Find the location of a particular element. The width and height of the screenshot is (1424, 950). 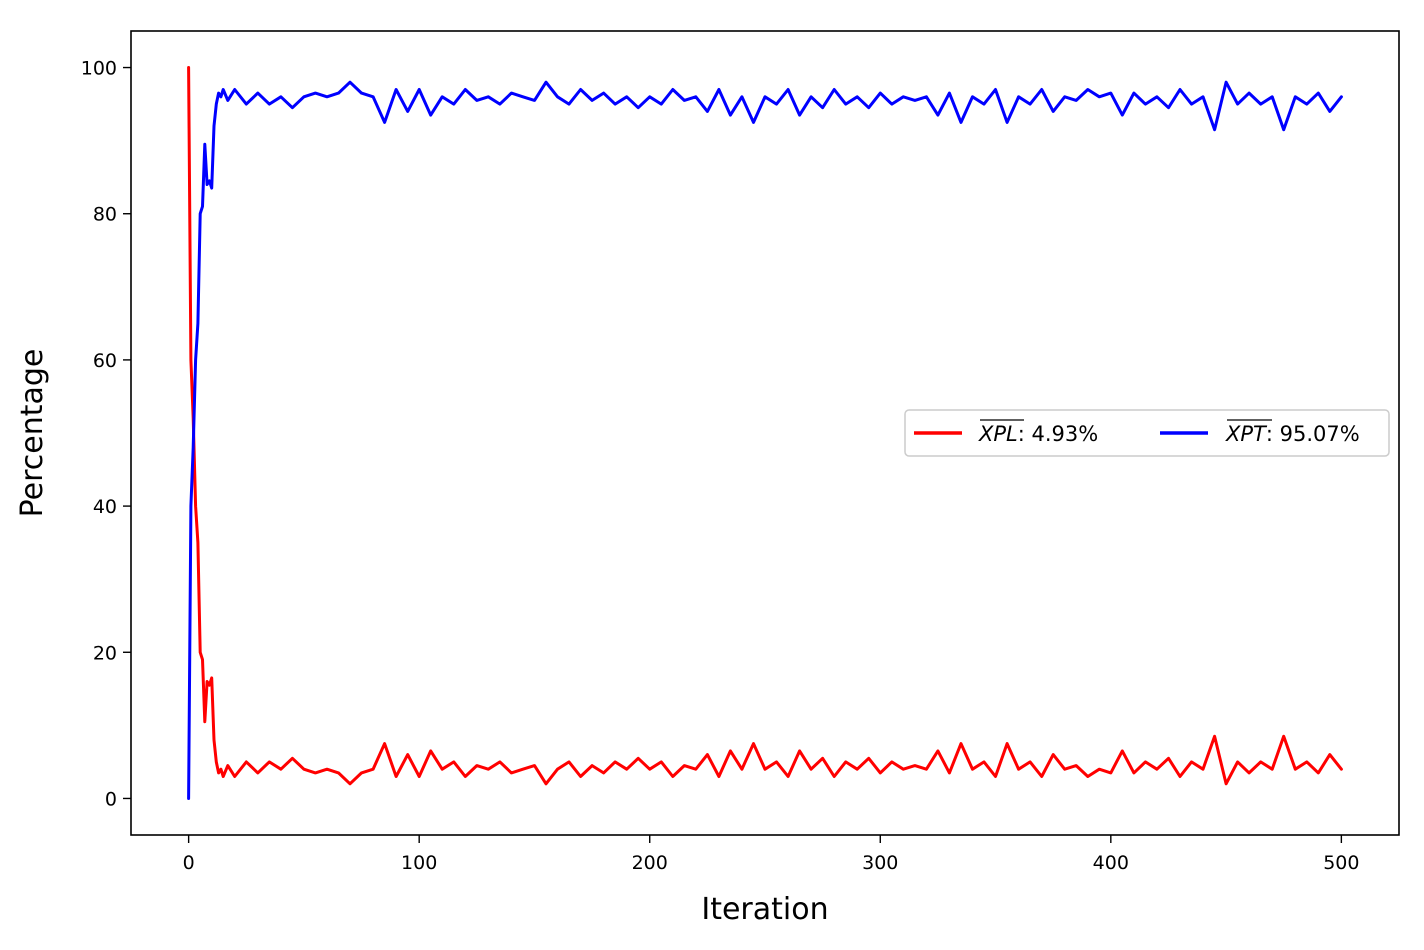

y-tick-label: 80 is located at coordinates (105, 215).